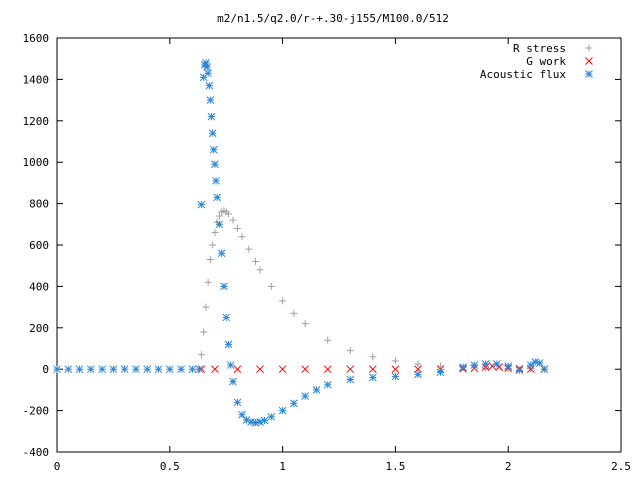  Describe the element at coordinates (170, 466) in the screenshot. I see `x-tick-label: 0.5` at that location.